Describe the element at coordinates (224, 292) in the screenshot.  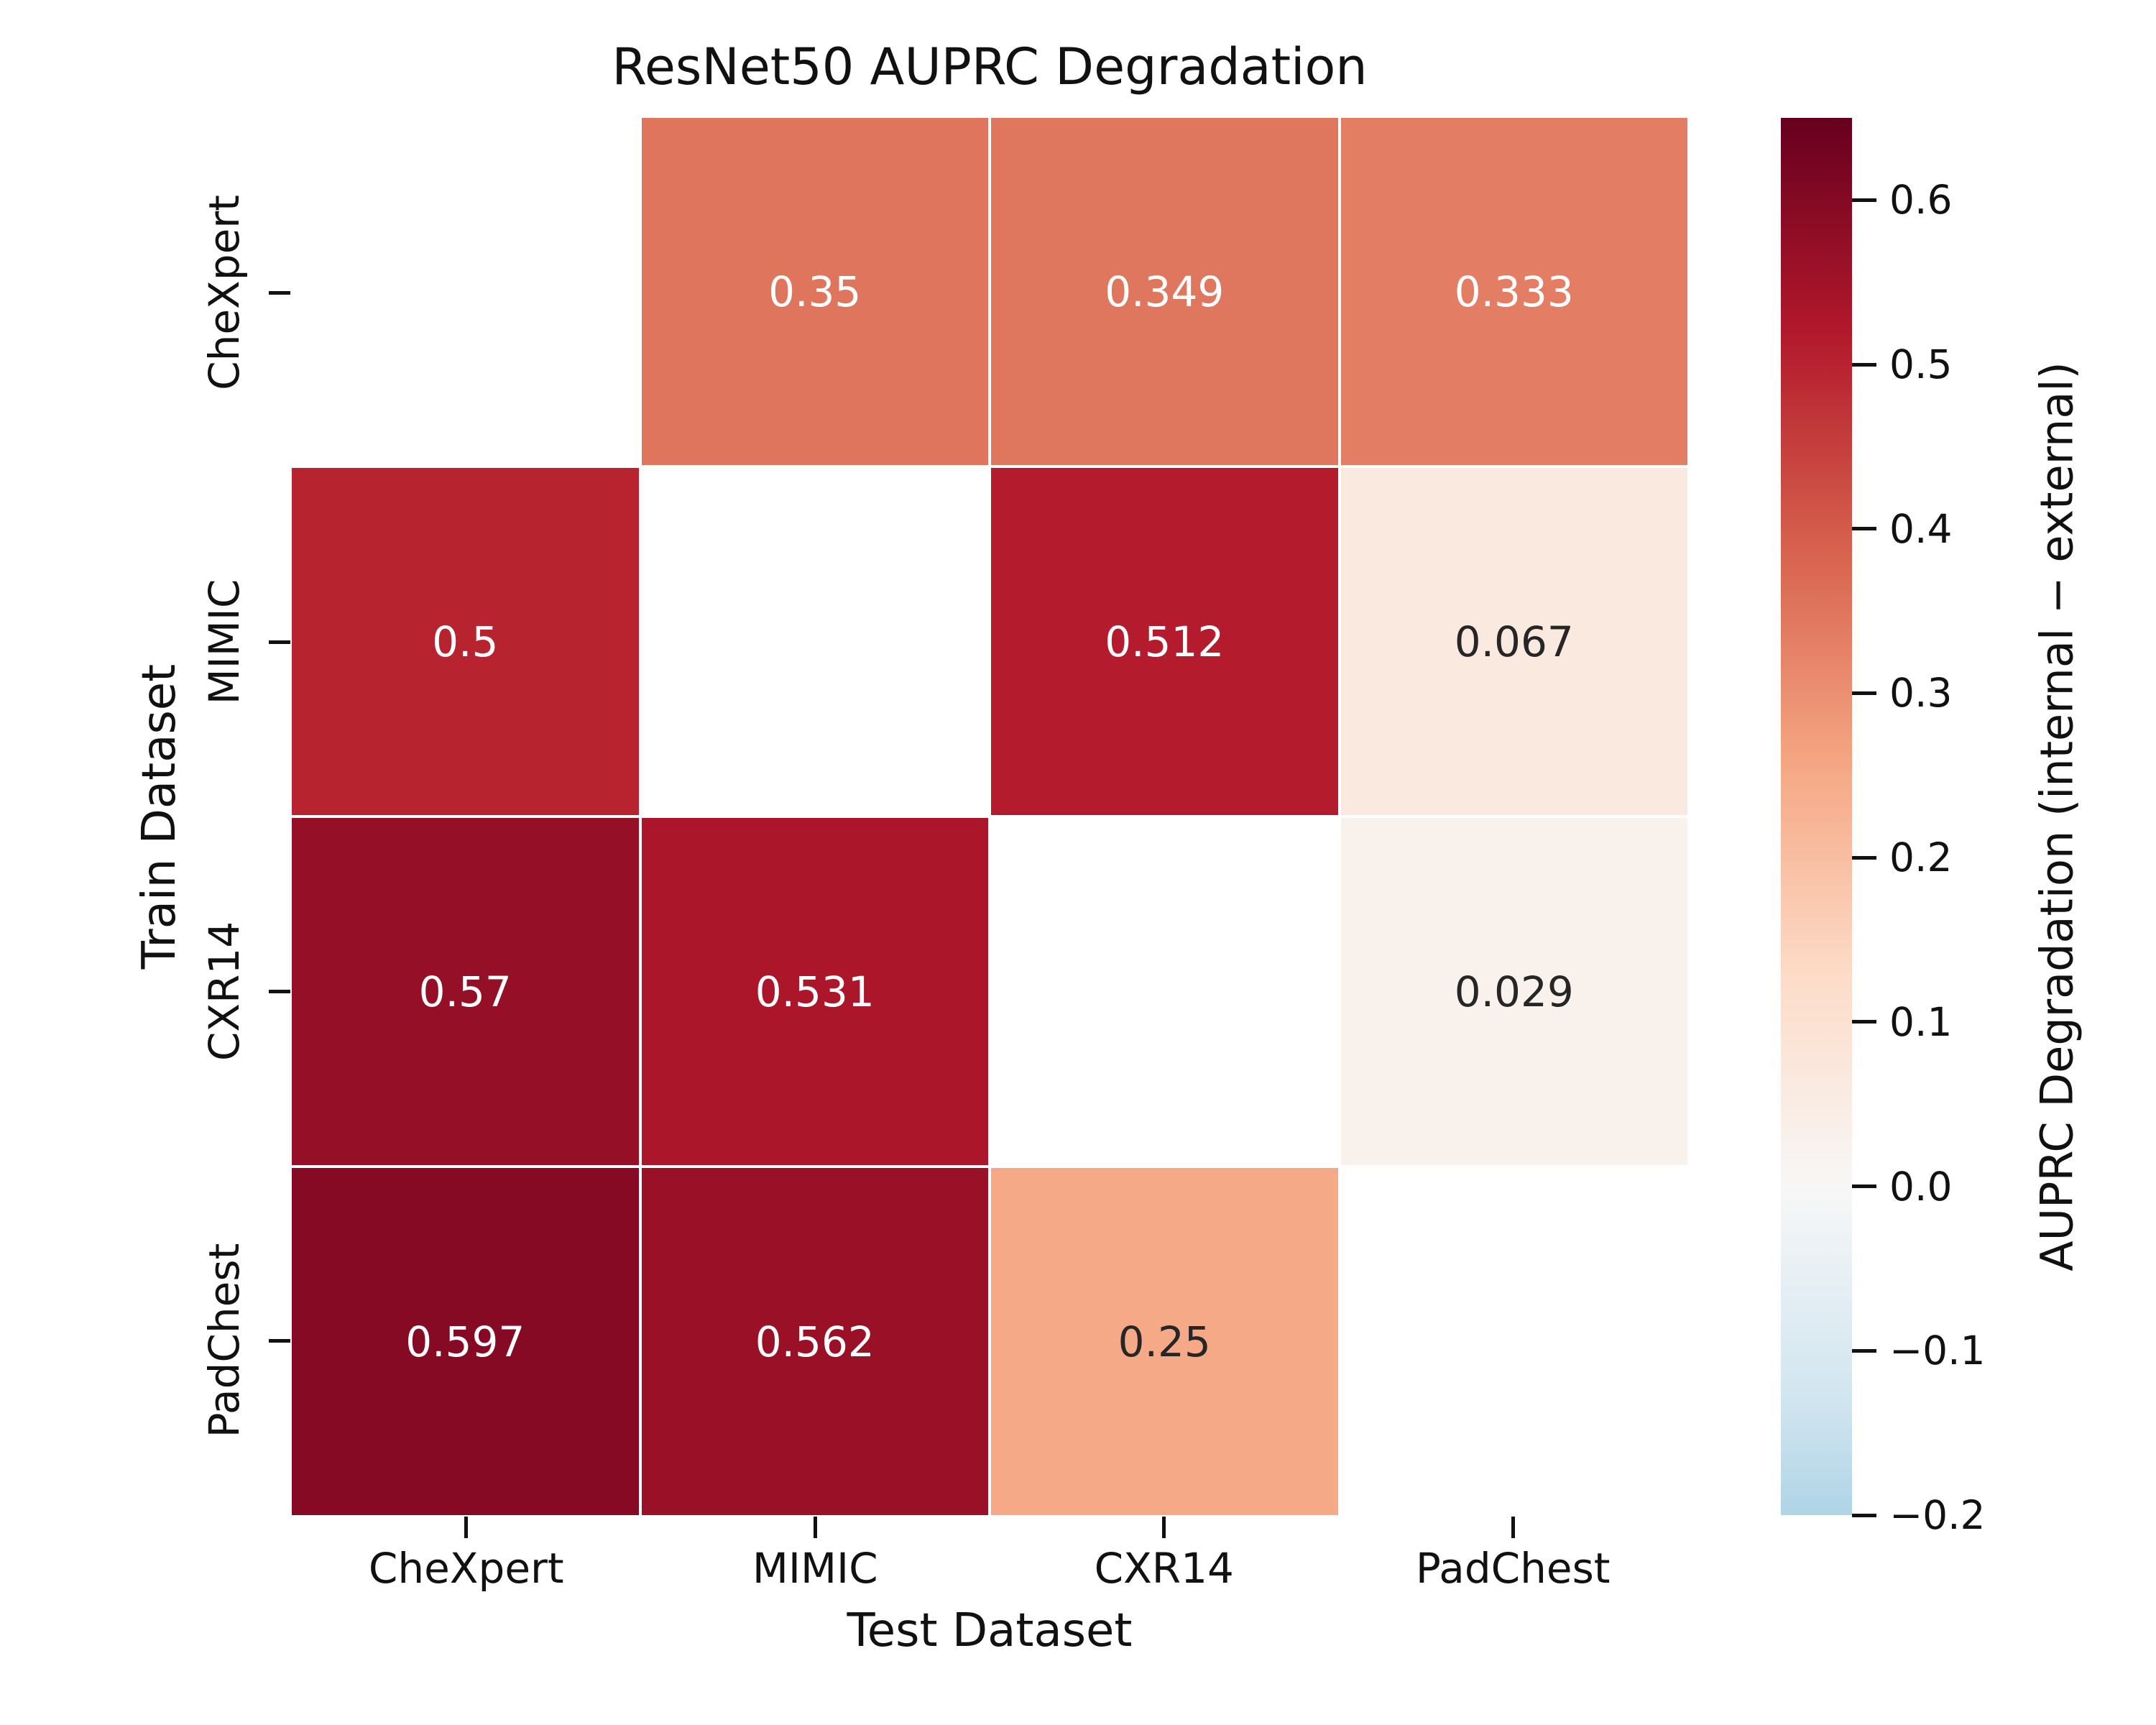
I see `y-axis-tick-label: CheXpert` at that location.